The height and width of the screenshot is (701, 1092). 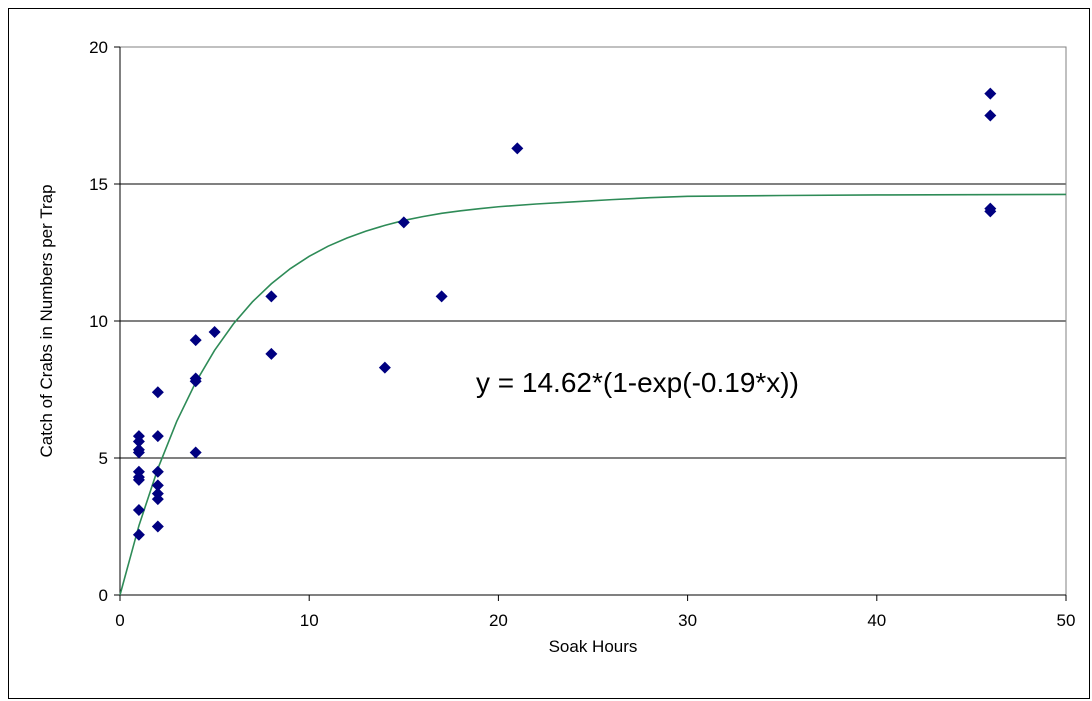 I want to click on y-tick-label: 0, so click(x=103, y=595).